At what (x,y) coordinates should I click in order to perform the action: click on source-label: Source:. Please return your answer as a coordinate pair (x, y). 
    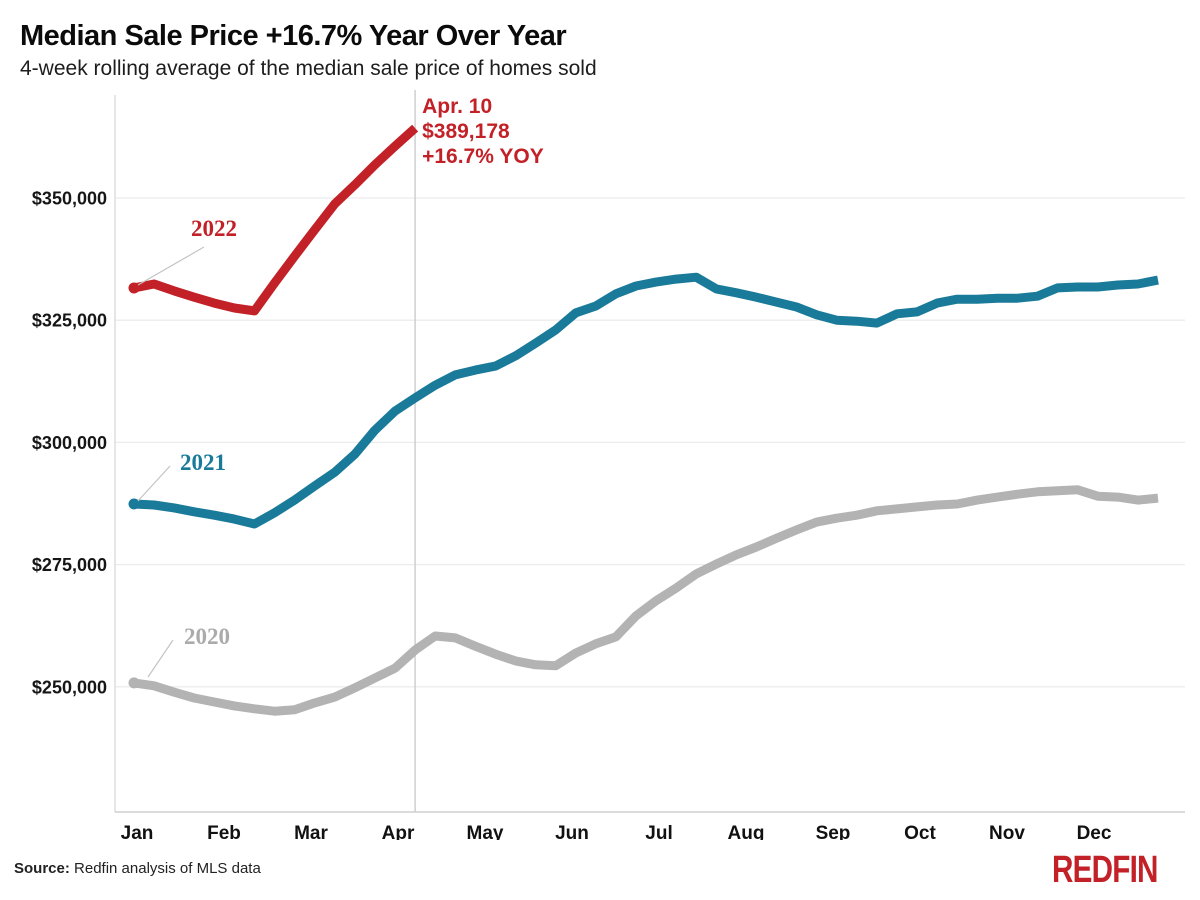
    Looking at the image, I should click on (42, 868).